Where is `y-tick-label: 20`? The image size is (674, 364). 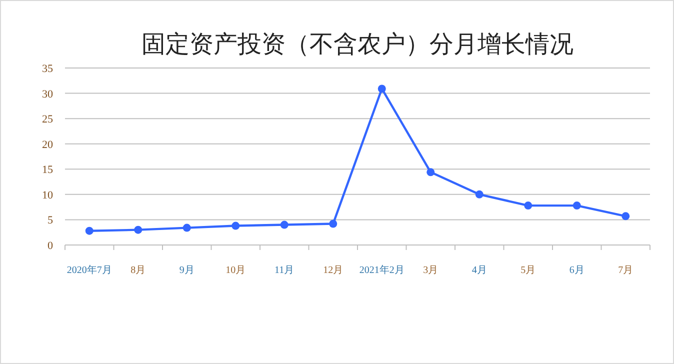
y-tick-label: 20 is located at coordinates (48, 144).